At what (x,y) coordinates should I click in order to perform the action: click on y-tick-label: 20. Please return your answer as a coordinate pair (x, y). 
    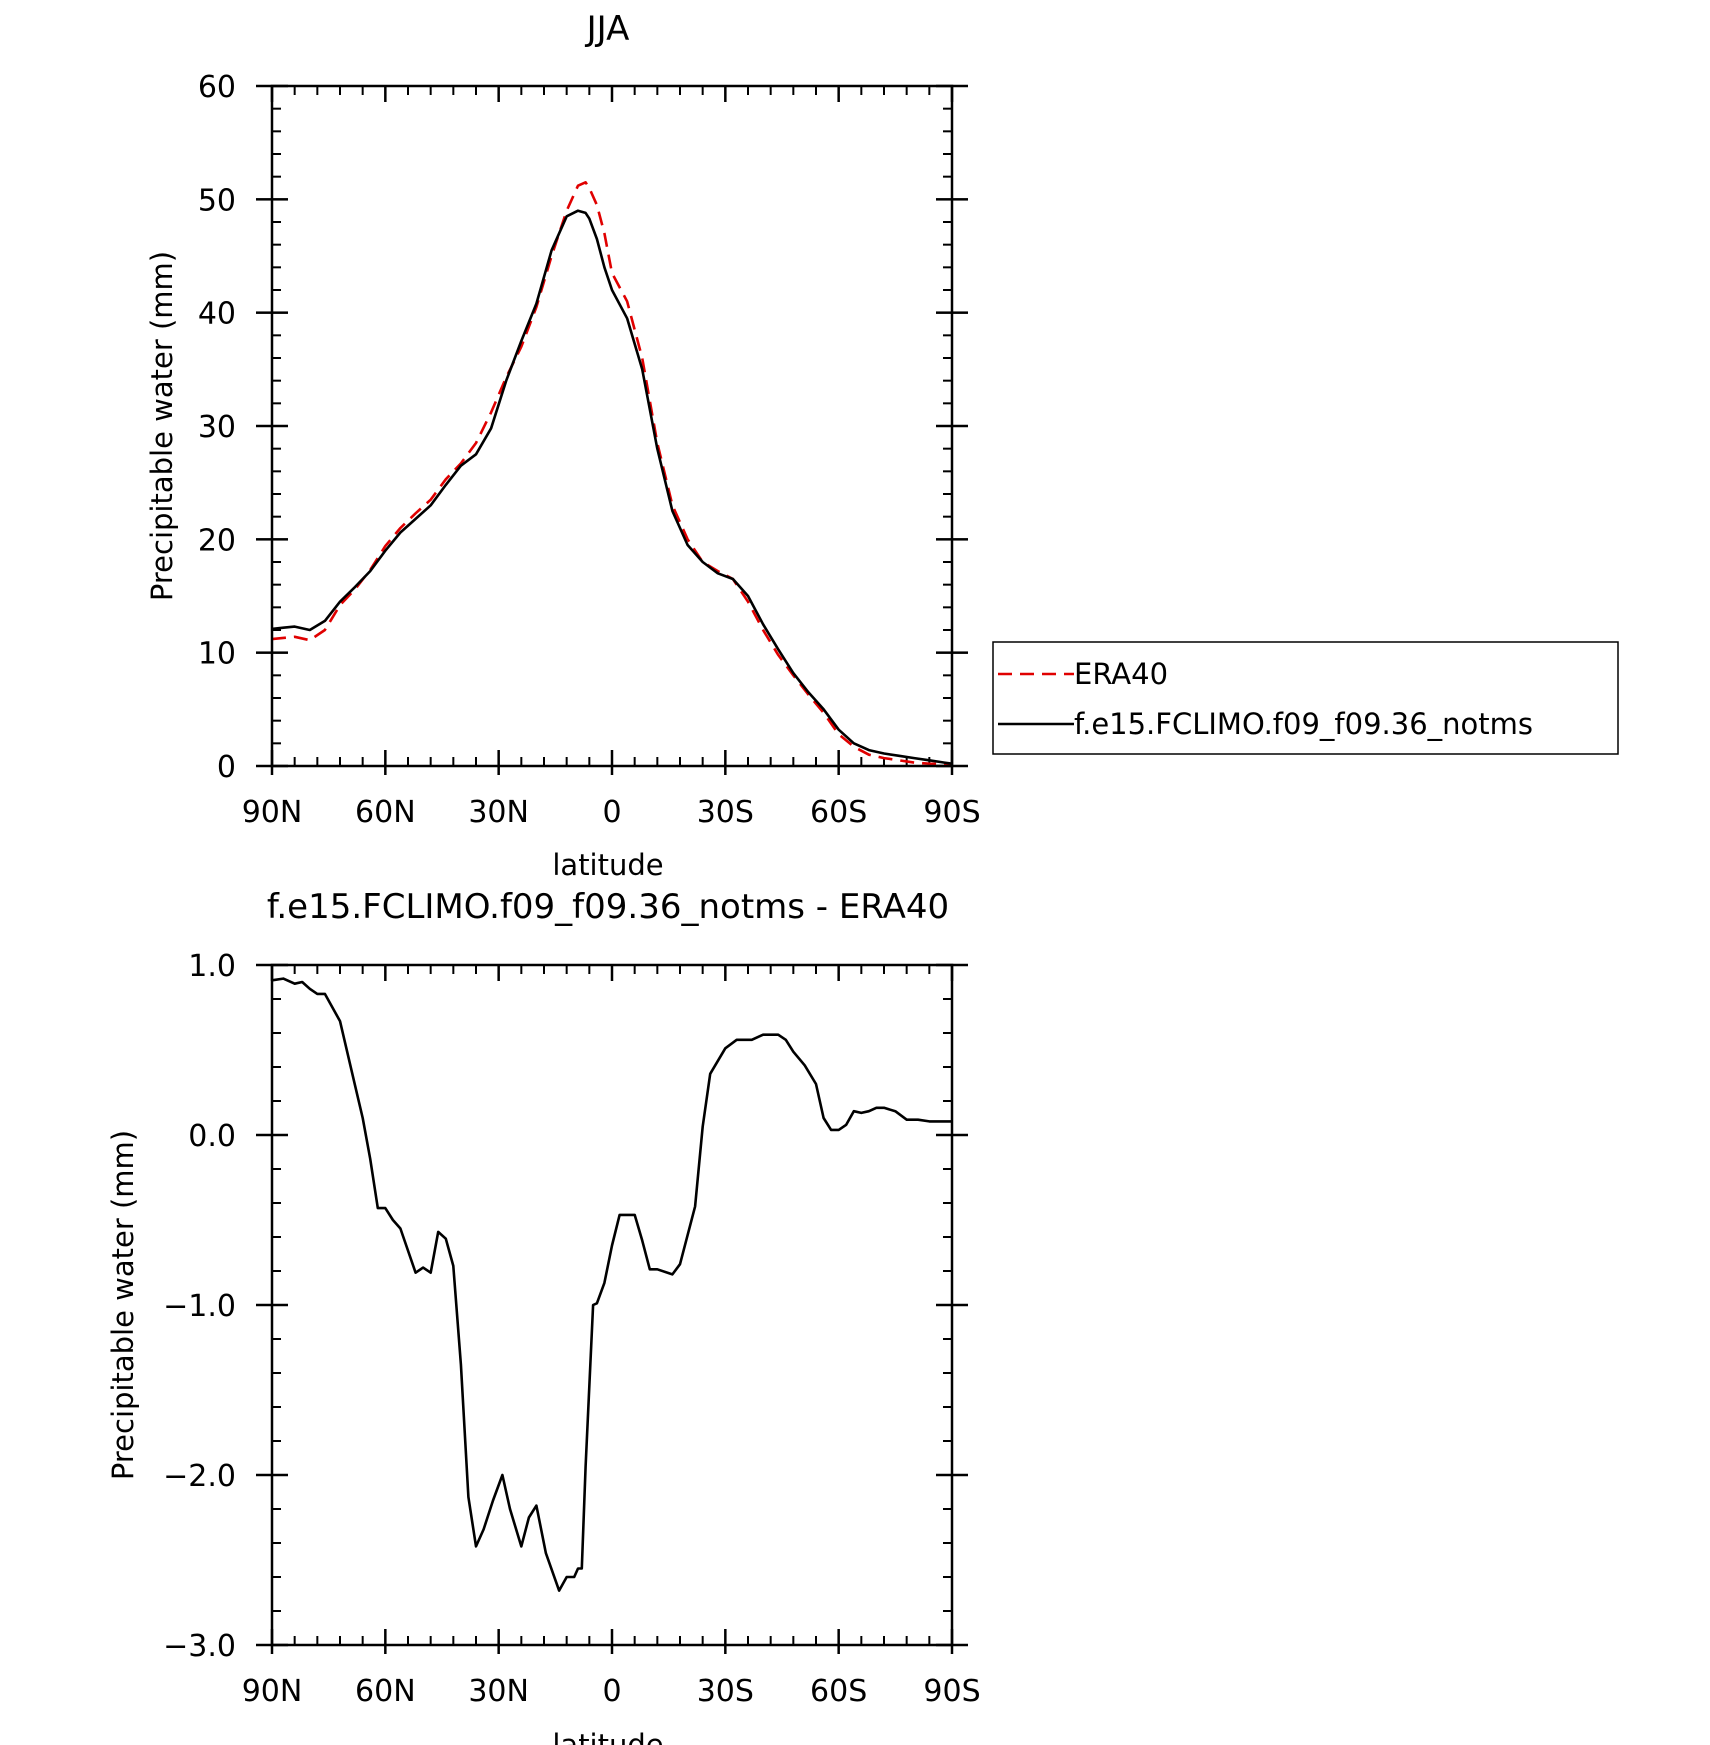
    Looking at the image, I should click on (217, 540).